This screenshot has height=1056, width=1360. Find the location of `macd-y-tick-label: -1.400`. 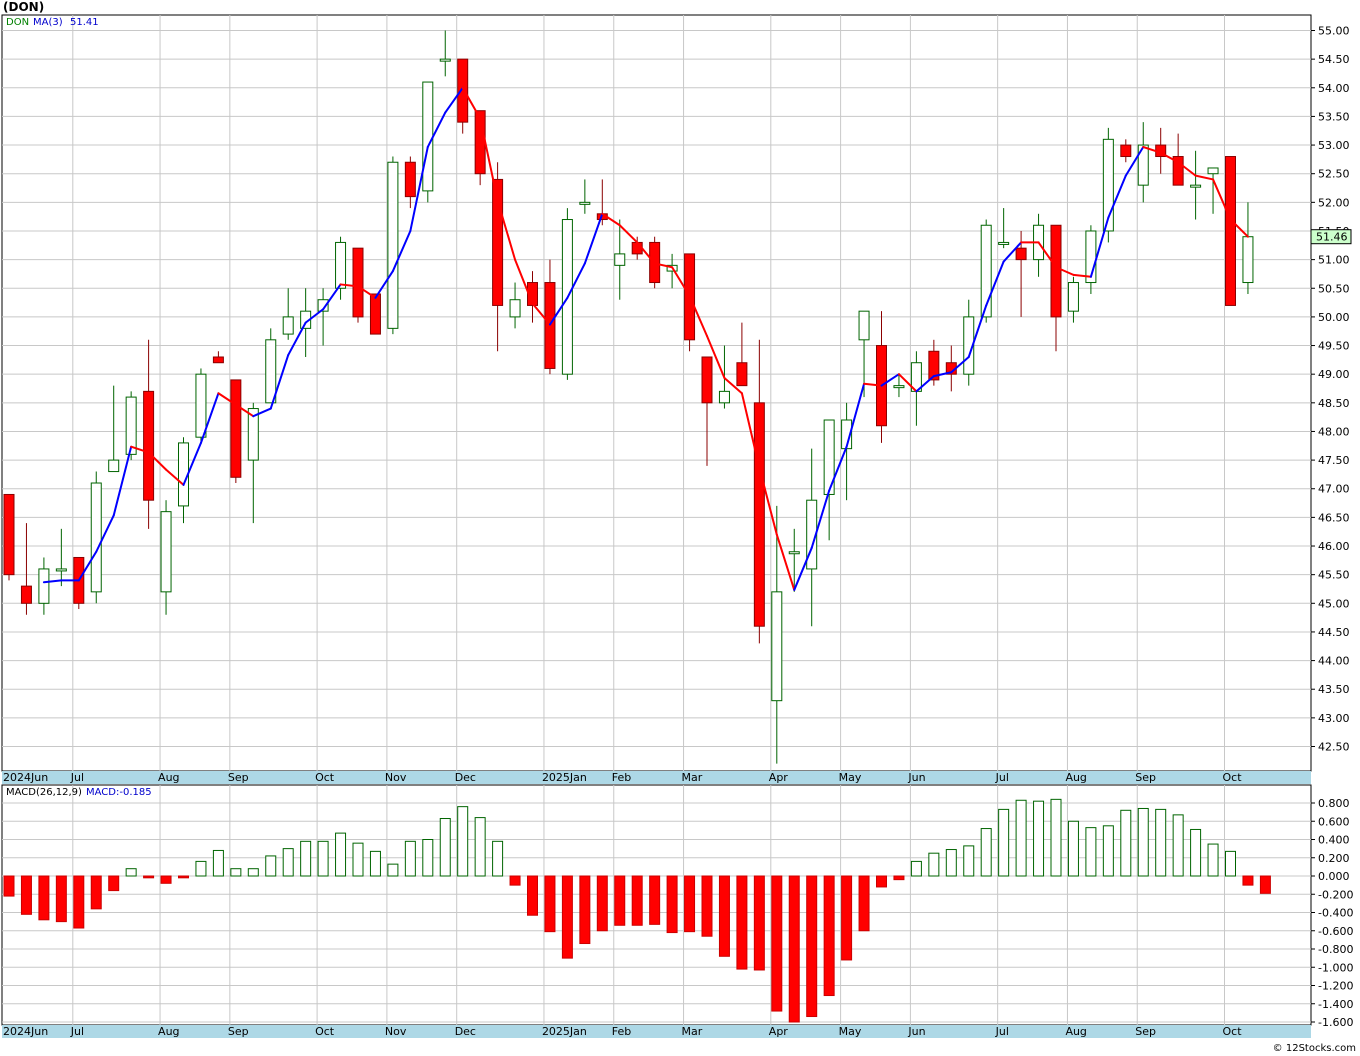

macd-y-tick-label: -1.400 is located at coordinates (1335, 1004).